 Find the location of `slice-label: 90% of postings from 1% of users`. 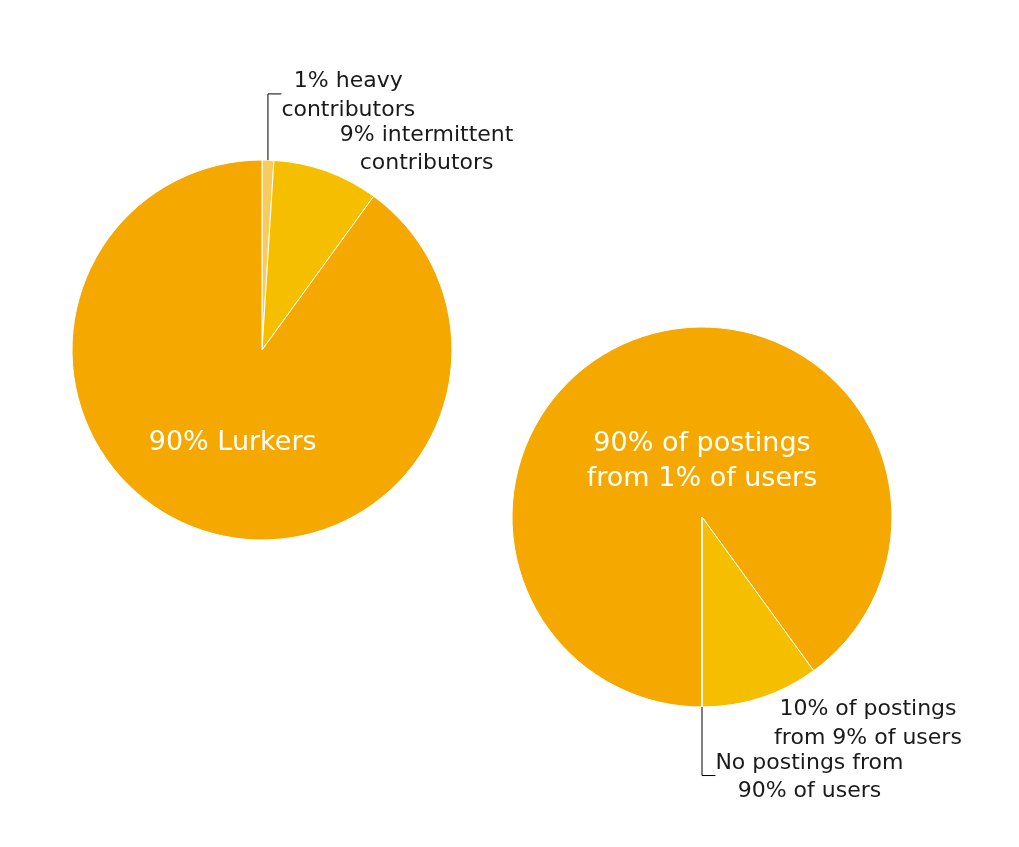

slice-label: 90% of postings from 1% of users is located at coordinates (702, 458).